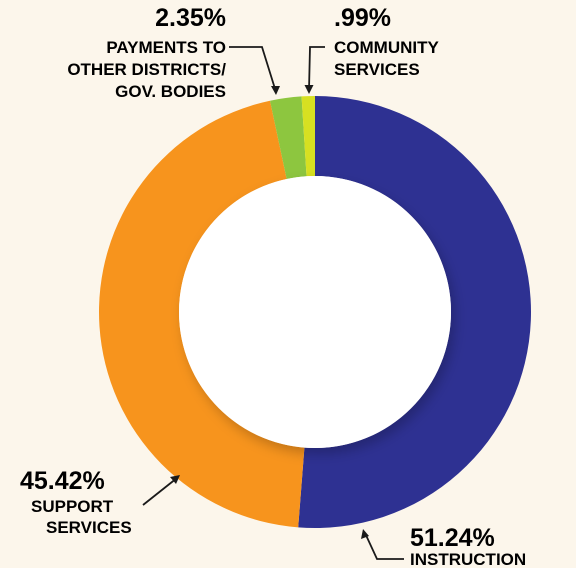  What do you see at coordinates (468, 559) in the screenshot?
I see `instruction-label: INSTRUCTION` at bounding box center [468, 559].